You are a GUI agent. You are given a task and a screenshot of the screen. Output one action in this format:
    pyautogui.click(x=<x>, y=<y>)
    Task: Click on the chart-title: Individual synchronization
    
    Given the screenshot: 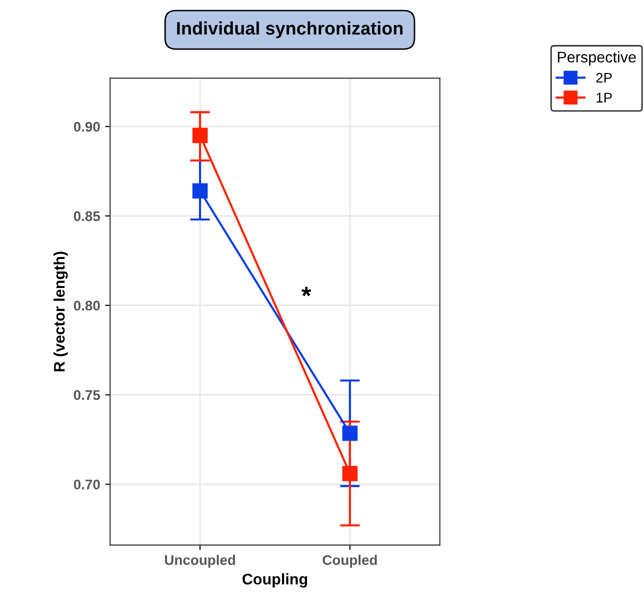 What is the action you would take?
    pyautogui.click(x=290, y=29)
    